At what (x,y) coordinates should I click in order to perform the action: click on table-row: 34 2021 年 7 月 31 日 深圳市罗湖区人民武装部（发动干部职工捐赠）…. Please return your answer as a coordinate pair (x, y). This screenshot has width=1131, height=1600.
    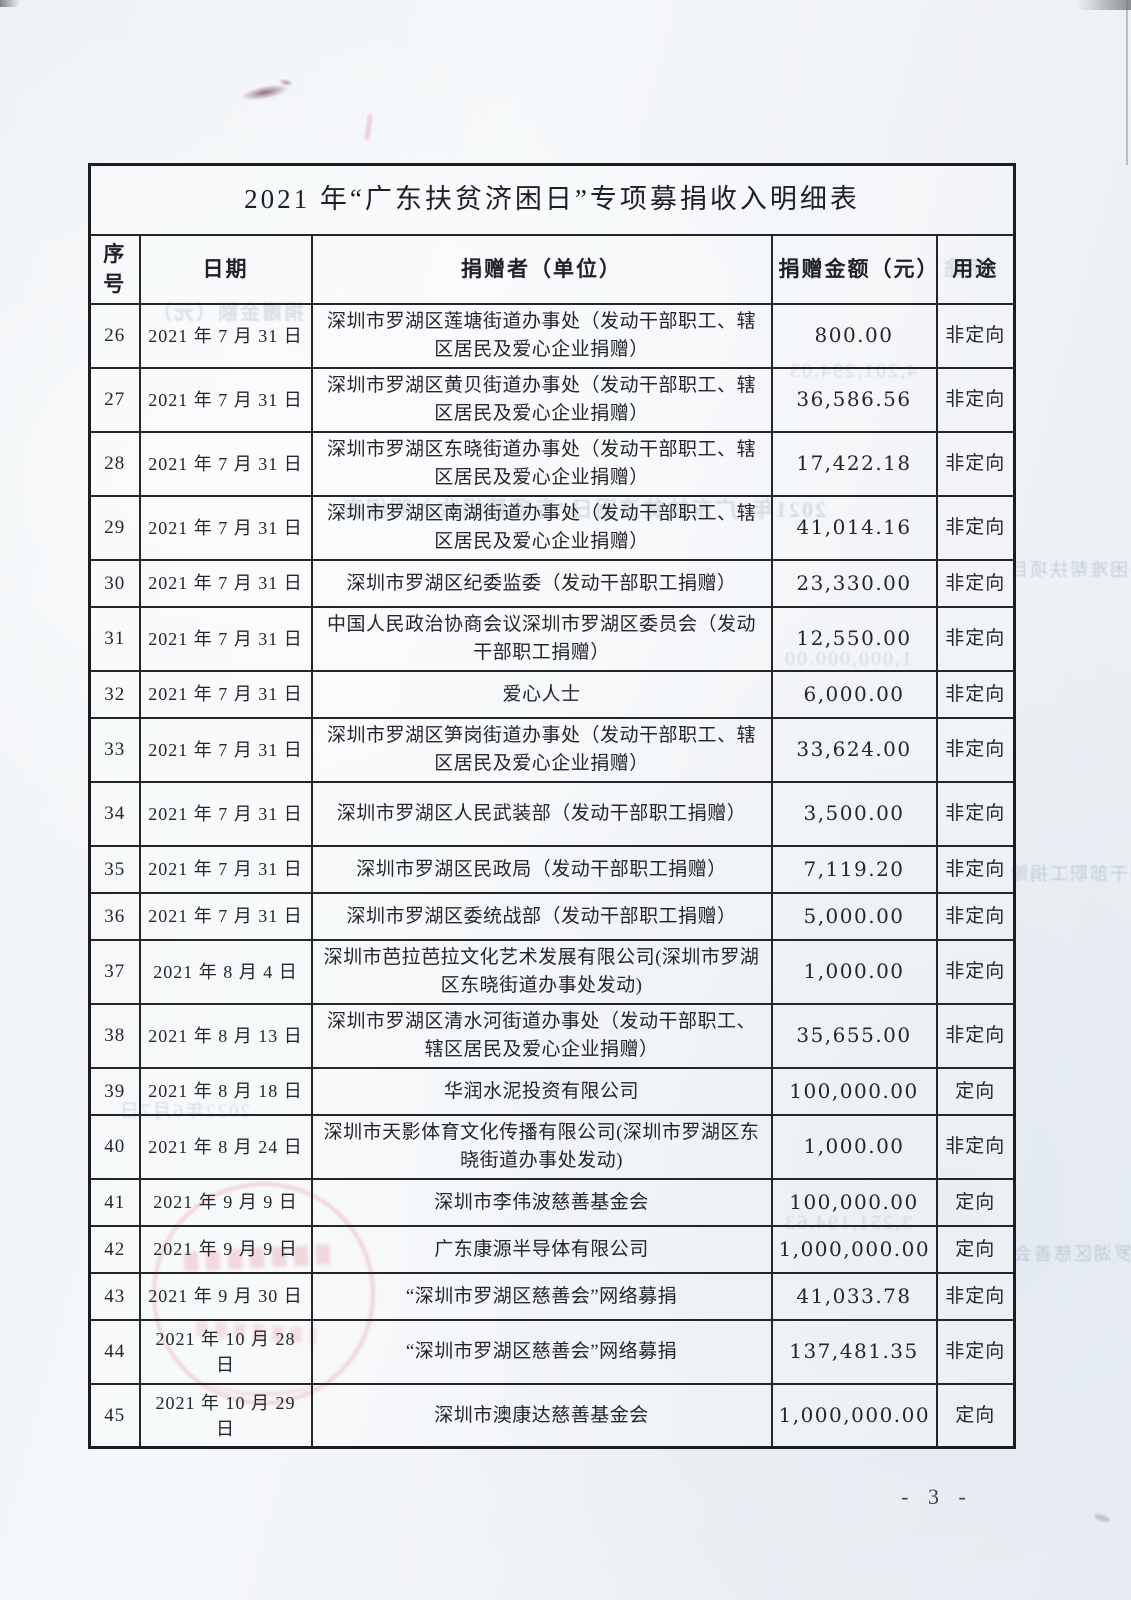
    Looking at the image, I should click on (552, 813).